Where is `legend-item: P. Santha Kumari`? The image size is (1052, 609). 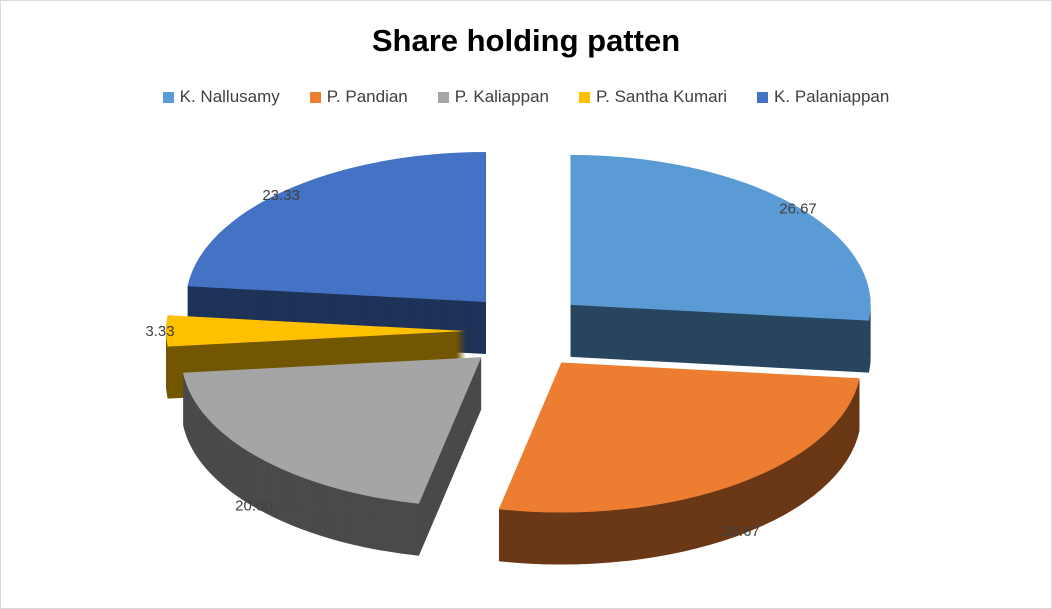 legend-item: P. Santha Kumari is located at coordinates (653, 97).